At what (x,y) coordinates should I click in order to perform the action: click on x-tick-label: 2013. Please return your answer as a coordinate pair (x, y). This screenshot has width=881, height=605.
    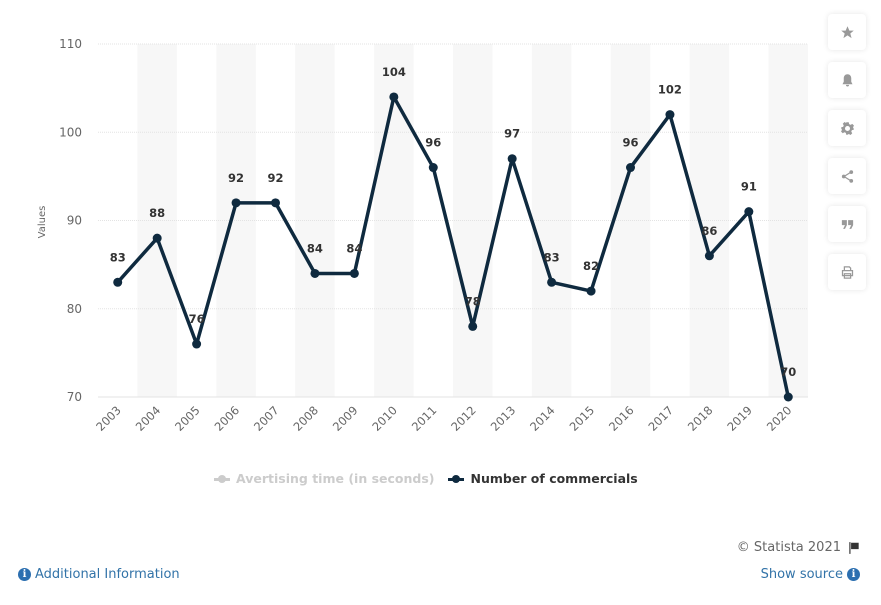
    Looking at the image, I should click on (503, 418).